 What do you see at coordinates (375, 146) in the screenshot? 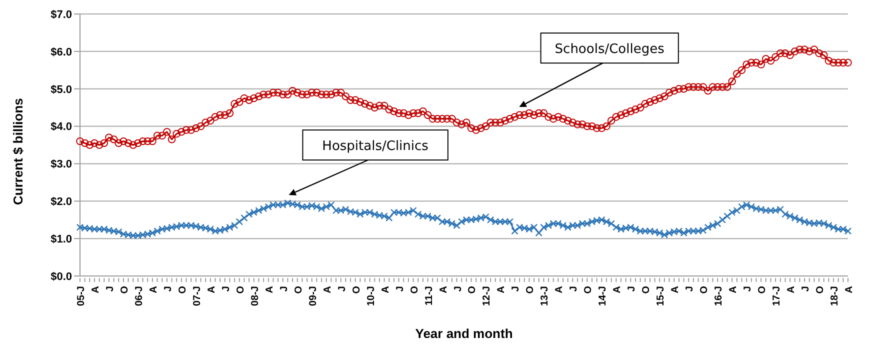
I see `text: Hospitals/Clinics` at bounding box center [375, 146].